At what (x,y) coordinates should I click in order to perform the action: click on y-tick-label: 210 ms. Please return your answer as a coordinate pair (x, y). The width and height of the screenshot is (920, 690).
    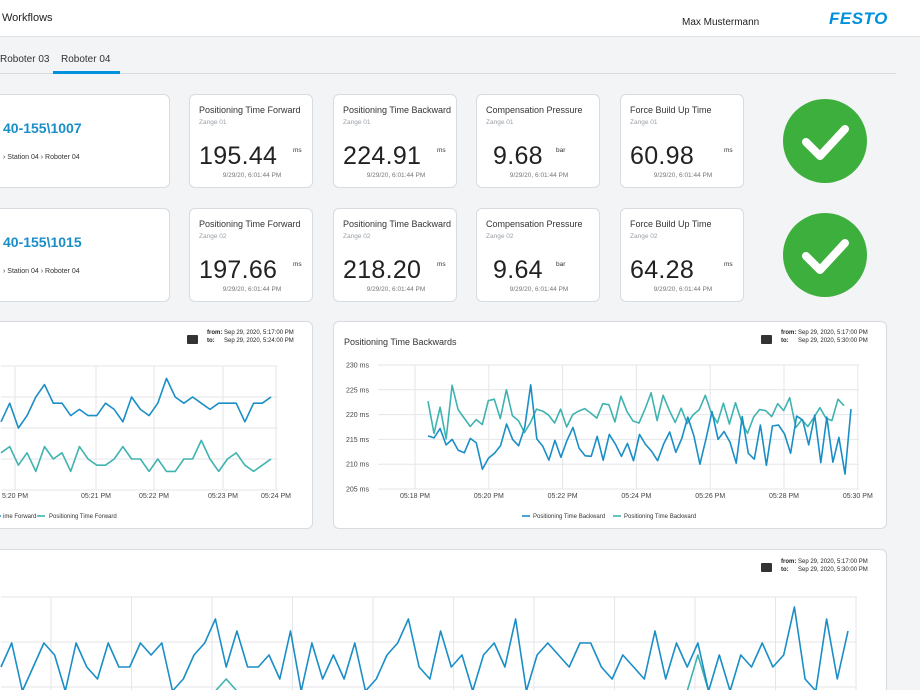
    Looking at the image, I should click on (357, 465).